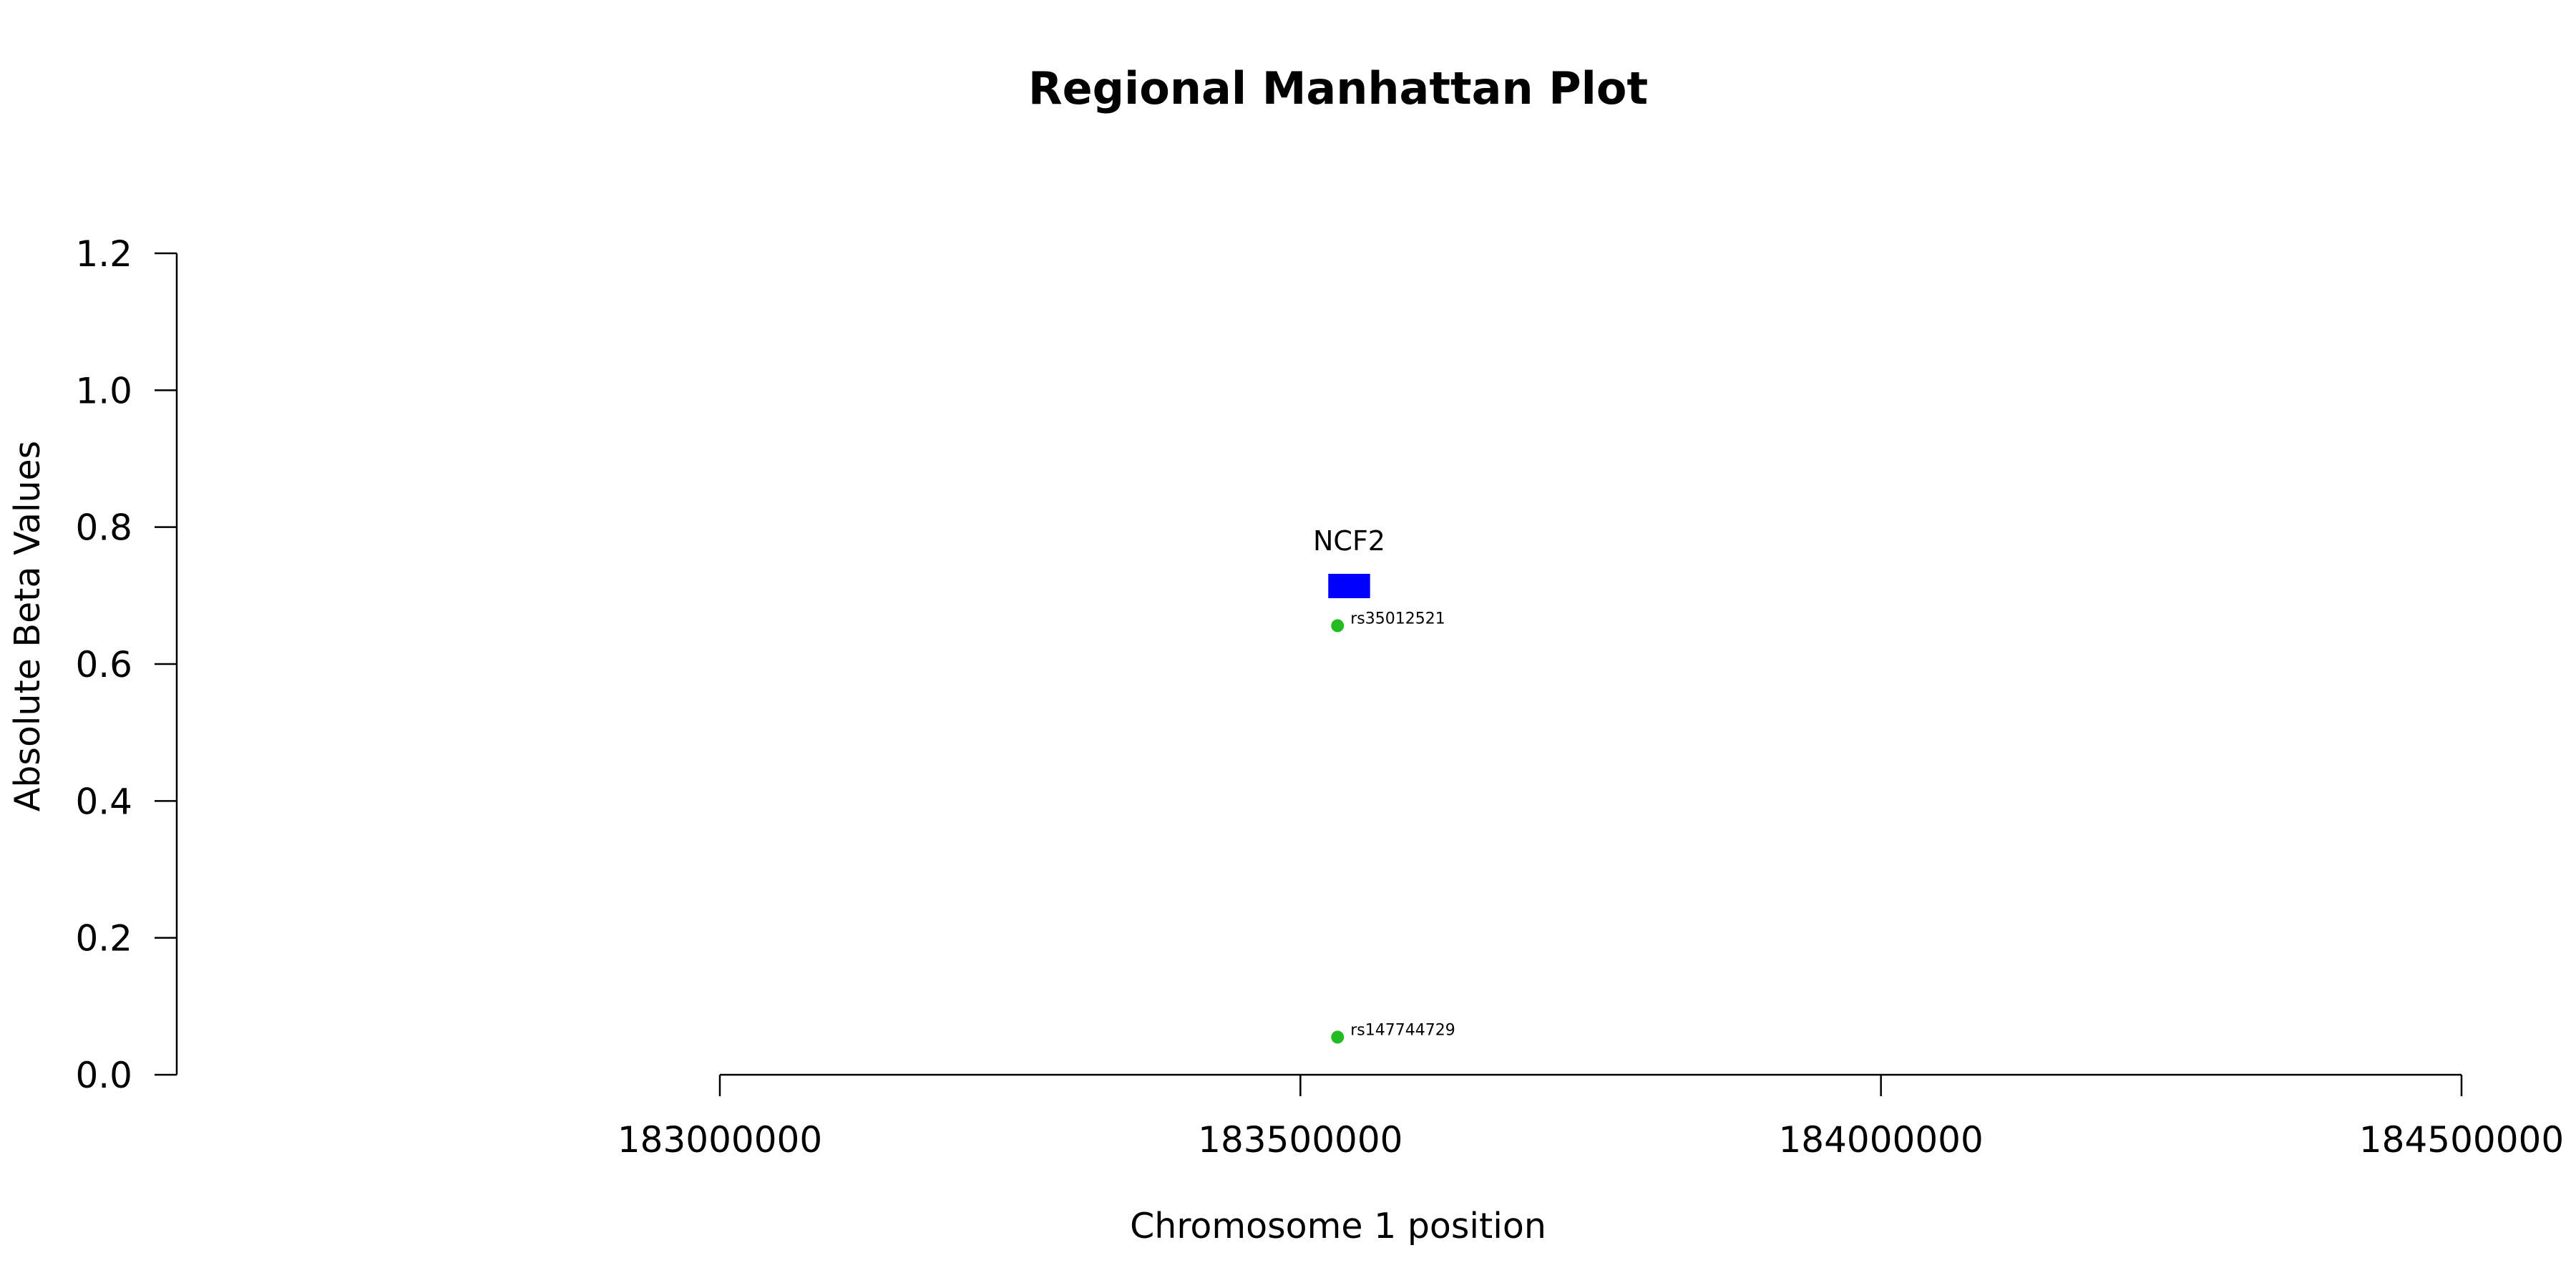  What do you see at coordinates (1338, 88) in the screenshot?
I see `chart-title: Regional Manhattan Plot` at bounding box center [1338, 88].